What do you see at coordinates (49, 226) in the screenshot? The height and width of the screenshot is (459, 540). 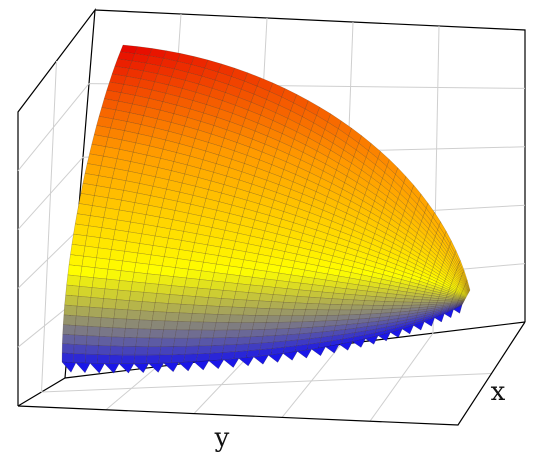 I see `left-wall-gridline` at bounding box center [49, 226].